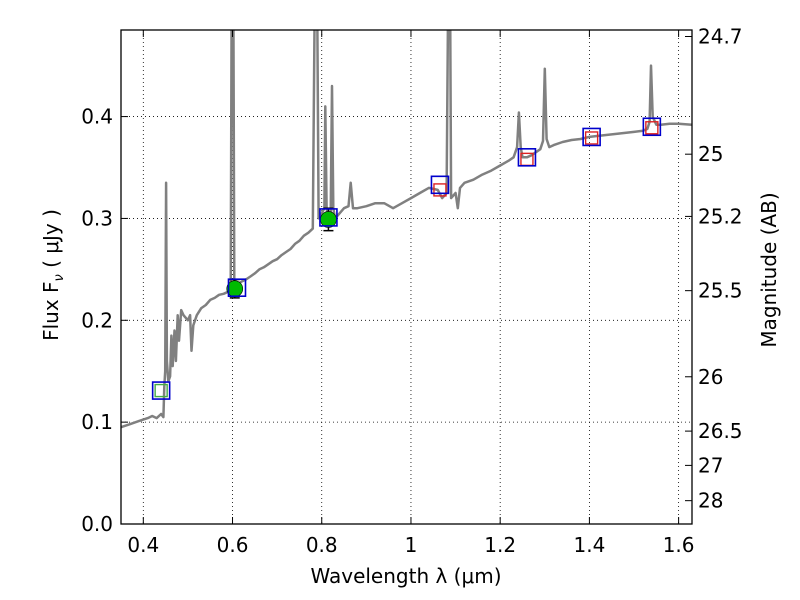  Describe the element at coordinates (405, 576) in the screenshot. I see `x-axis-label: Wavelength λ (μm)` at that location.